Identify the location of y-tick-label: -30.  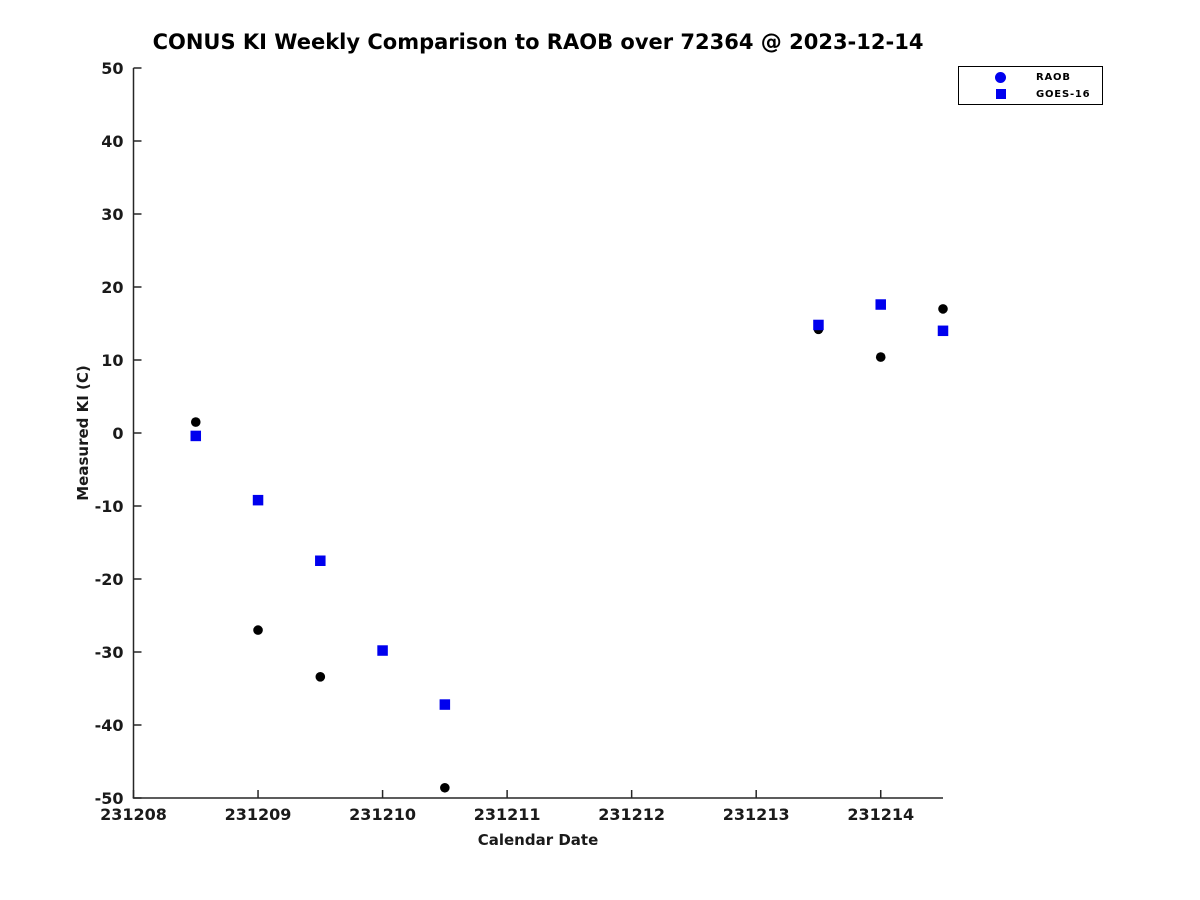
(109, 652).